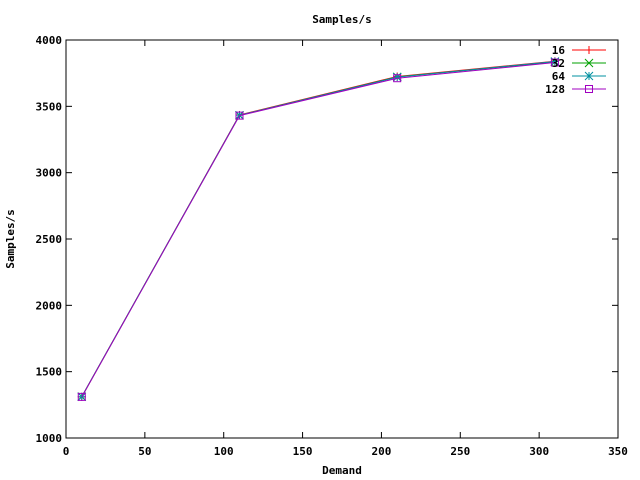 This screenshot has height=480, width=640. I want to click on legend-item-32: 32, so click(579, 63).